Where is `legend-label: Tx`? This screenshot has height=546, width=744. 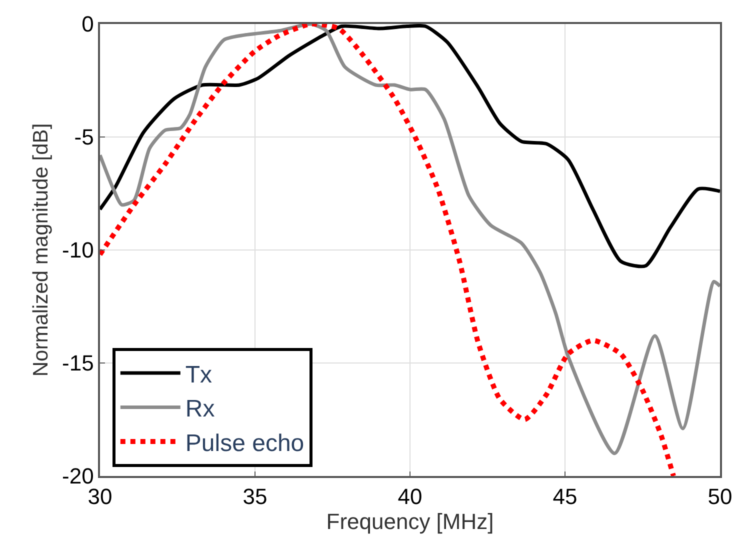
legend-label: Tx is located at coordinates (198, 374).